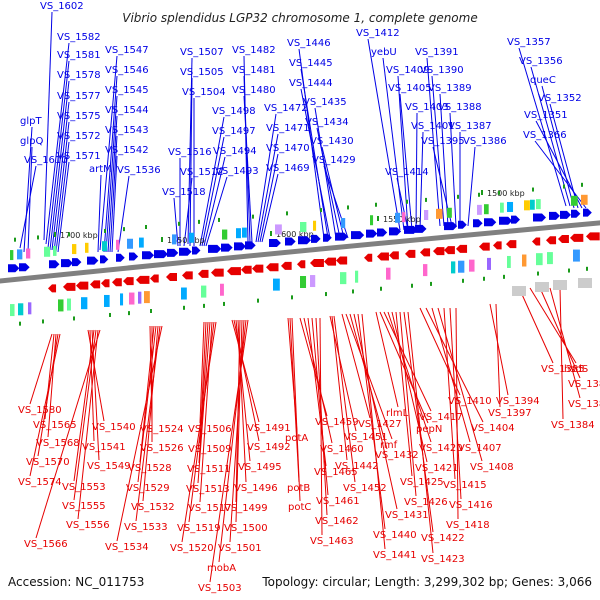  What do you see at coordinates (40, 482) in the screenshot?
I see `reverse-gene-label: VS_1574` at bounding box center [40, 482].